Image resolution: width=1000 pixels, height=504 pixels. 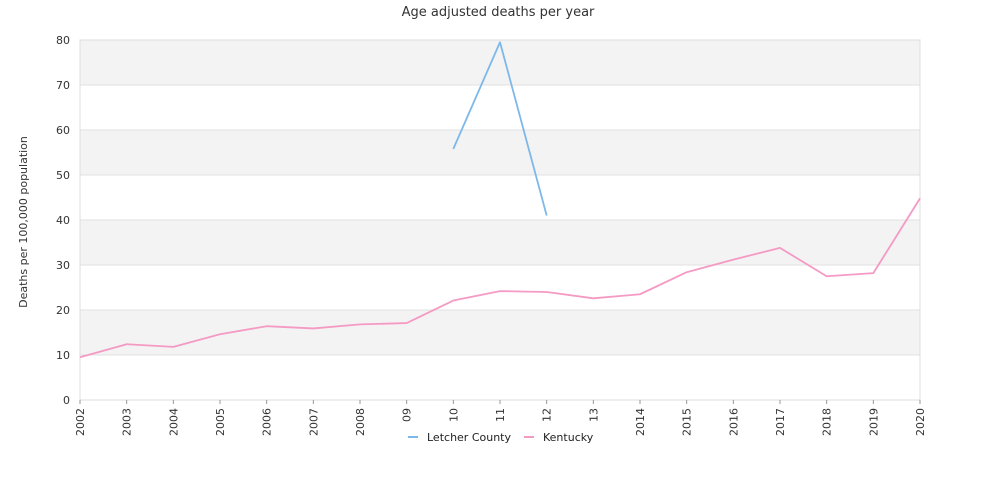 I want to click on y-tick-label: 70, so click(x=63, y=85).